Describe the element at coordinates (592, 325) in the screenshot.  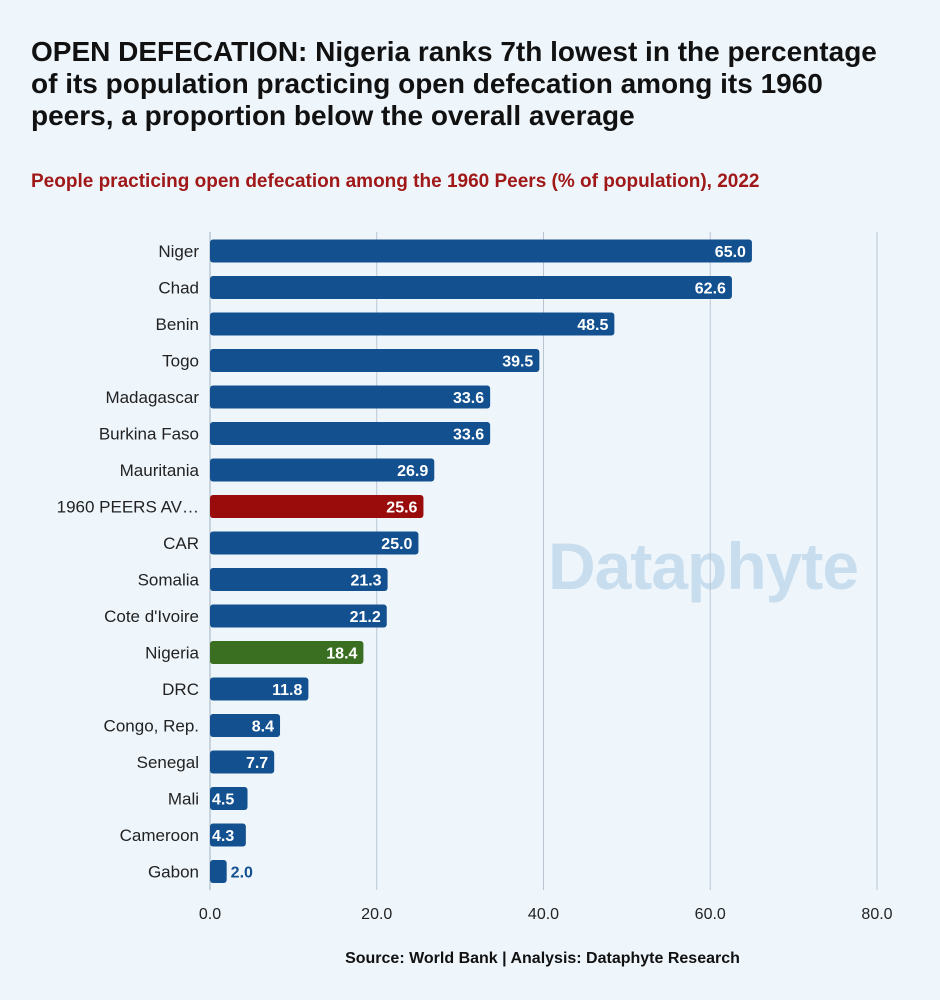
I see `data-label: 48.5` at that location.